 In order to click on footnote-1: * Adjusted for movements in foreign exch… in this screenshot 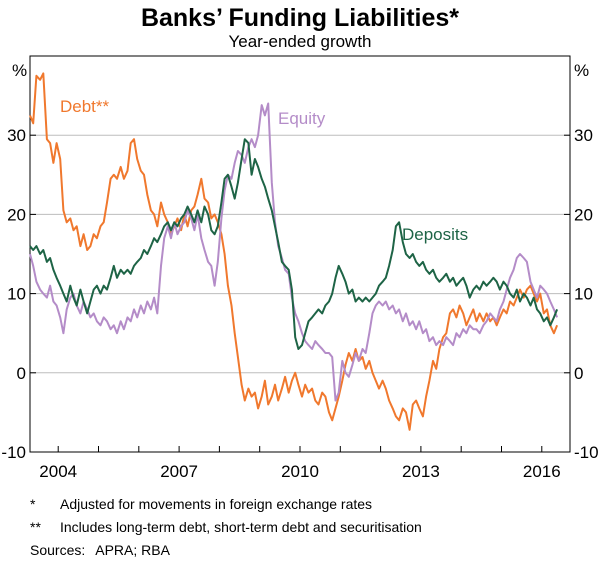, I will do `click(226, 504)`.